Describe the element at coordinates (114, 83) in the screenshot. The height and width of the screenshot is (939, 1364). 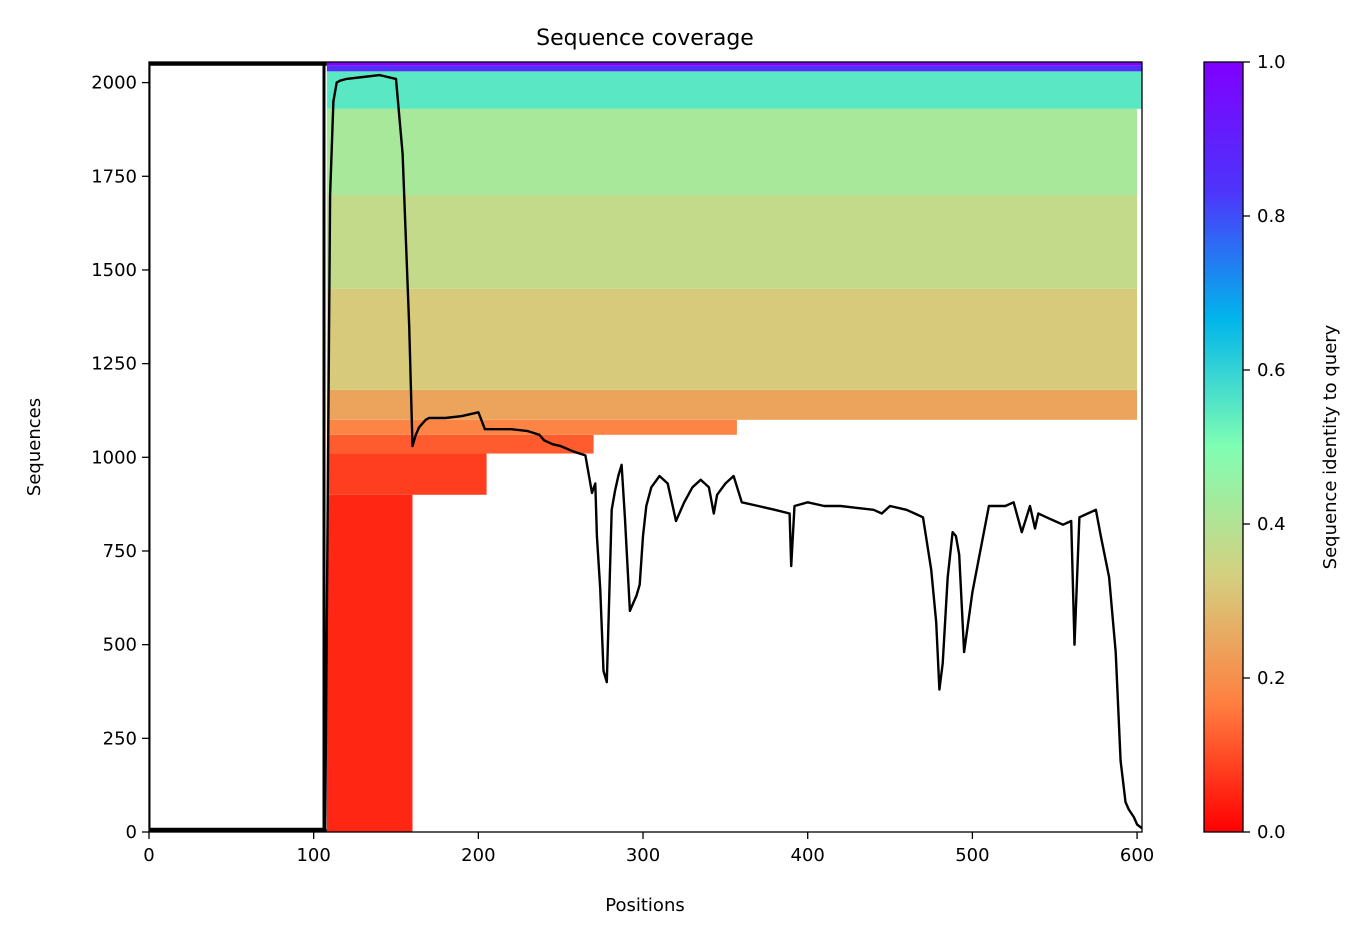
I see `y-tick-label: 2000` at that location.